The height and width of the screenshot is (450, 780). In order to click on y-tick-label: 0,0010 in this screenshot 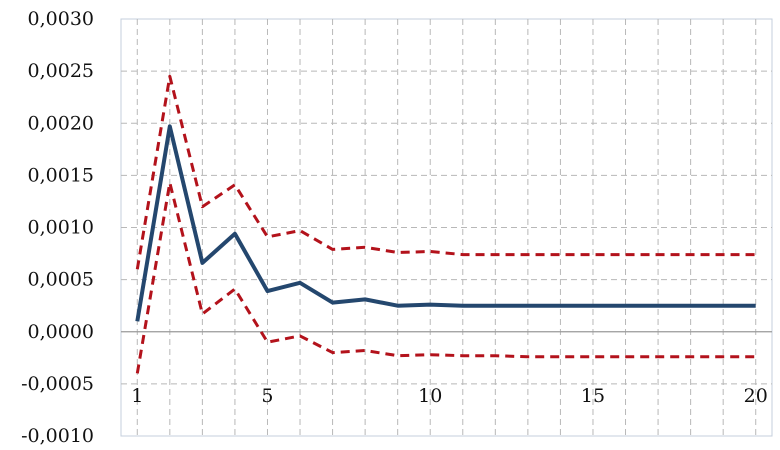, I will do `click(61, 228)`.